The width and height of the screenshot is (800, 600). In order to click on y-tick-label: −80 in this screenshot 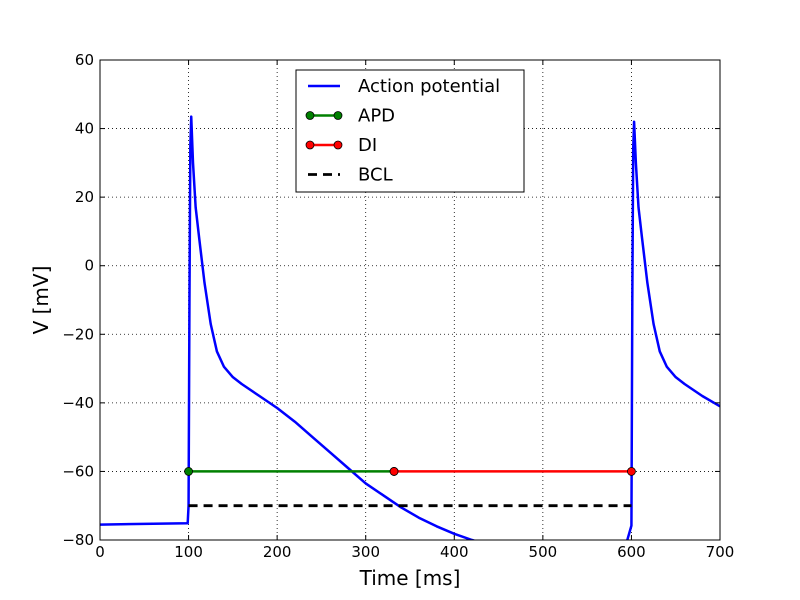, I will do `click(78, 540)`.